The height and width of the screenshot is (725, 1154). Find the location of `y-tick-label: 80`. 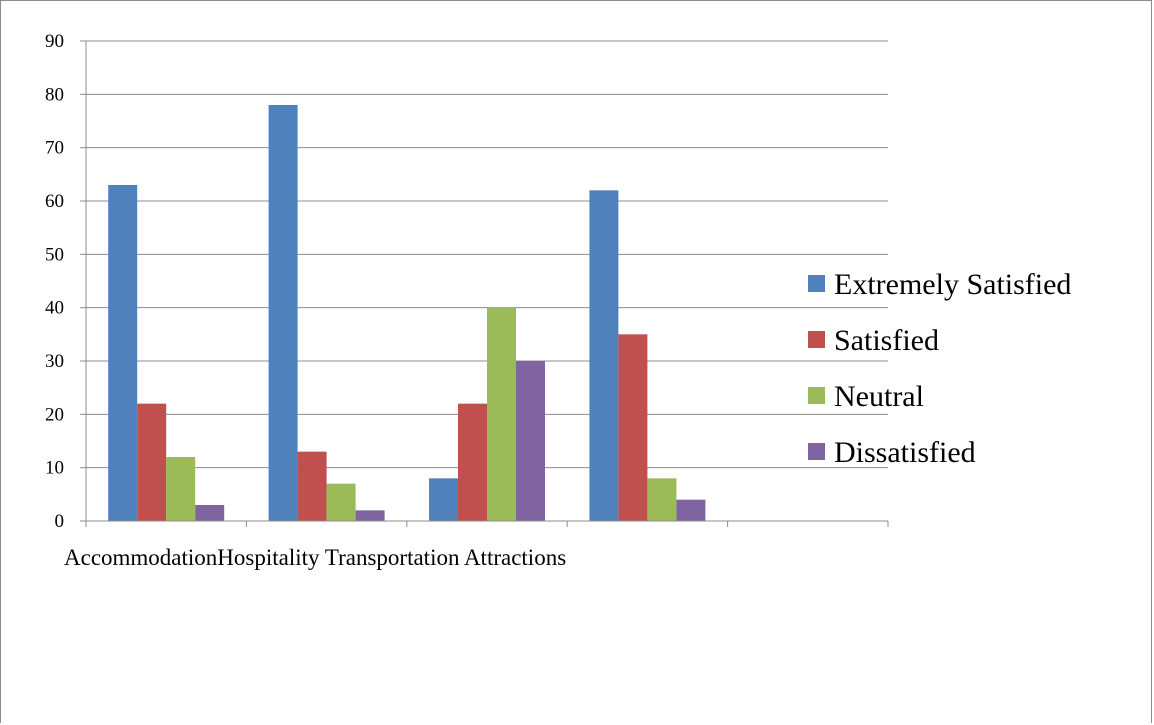

y-tick-label: 80 is located at coordinates (54, 94).